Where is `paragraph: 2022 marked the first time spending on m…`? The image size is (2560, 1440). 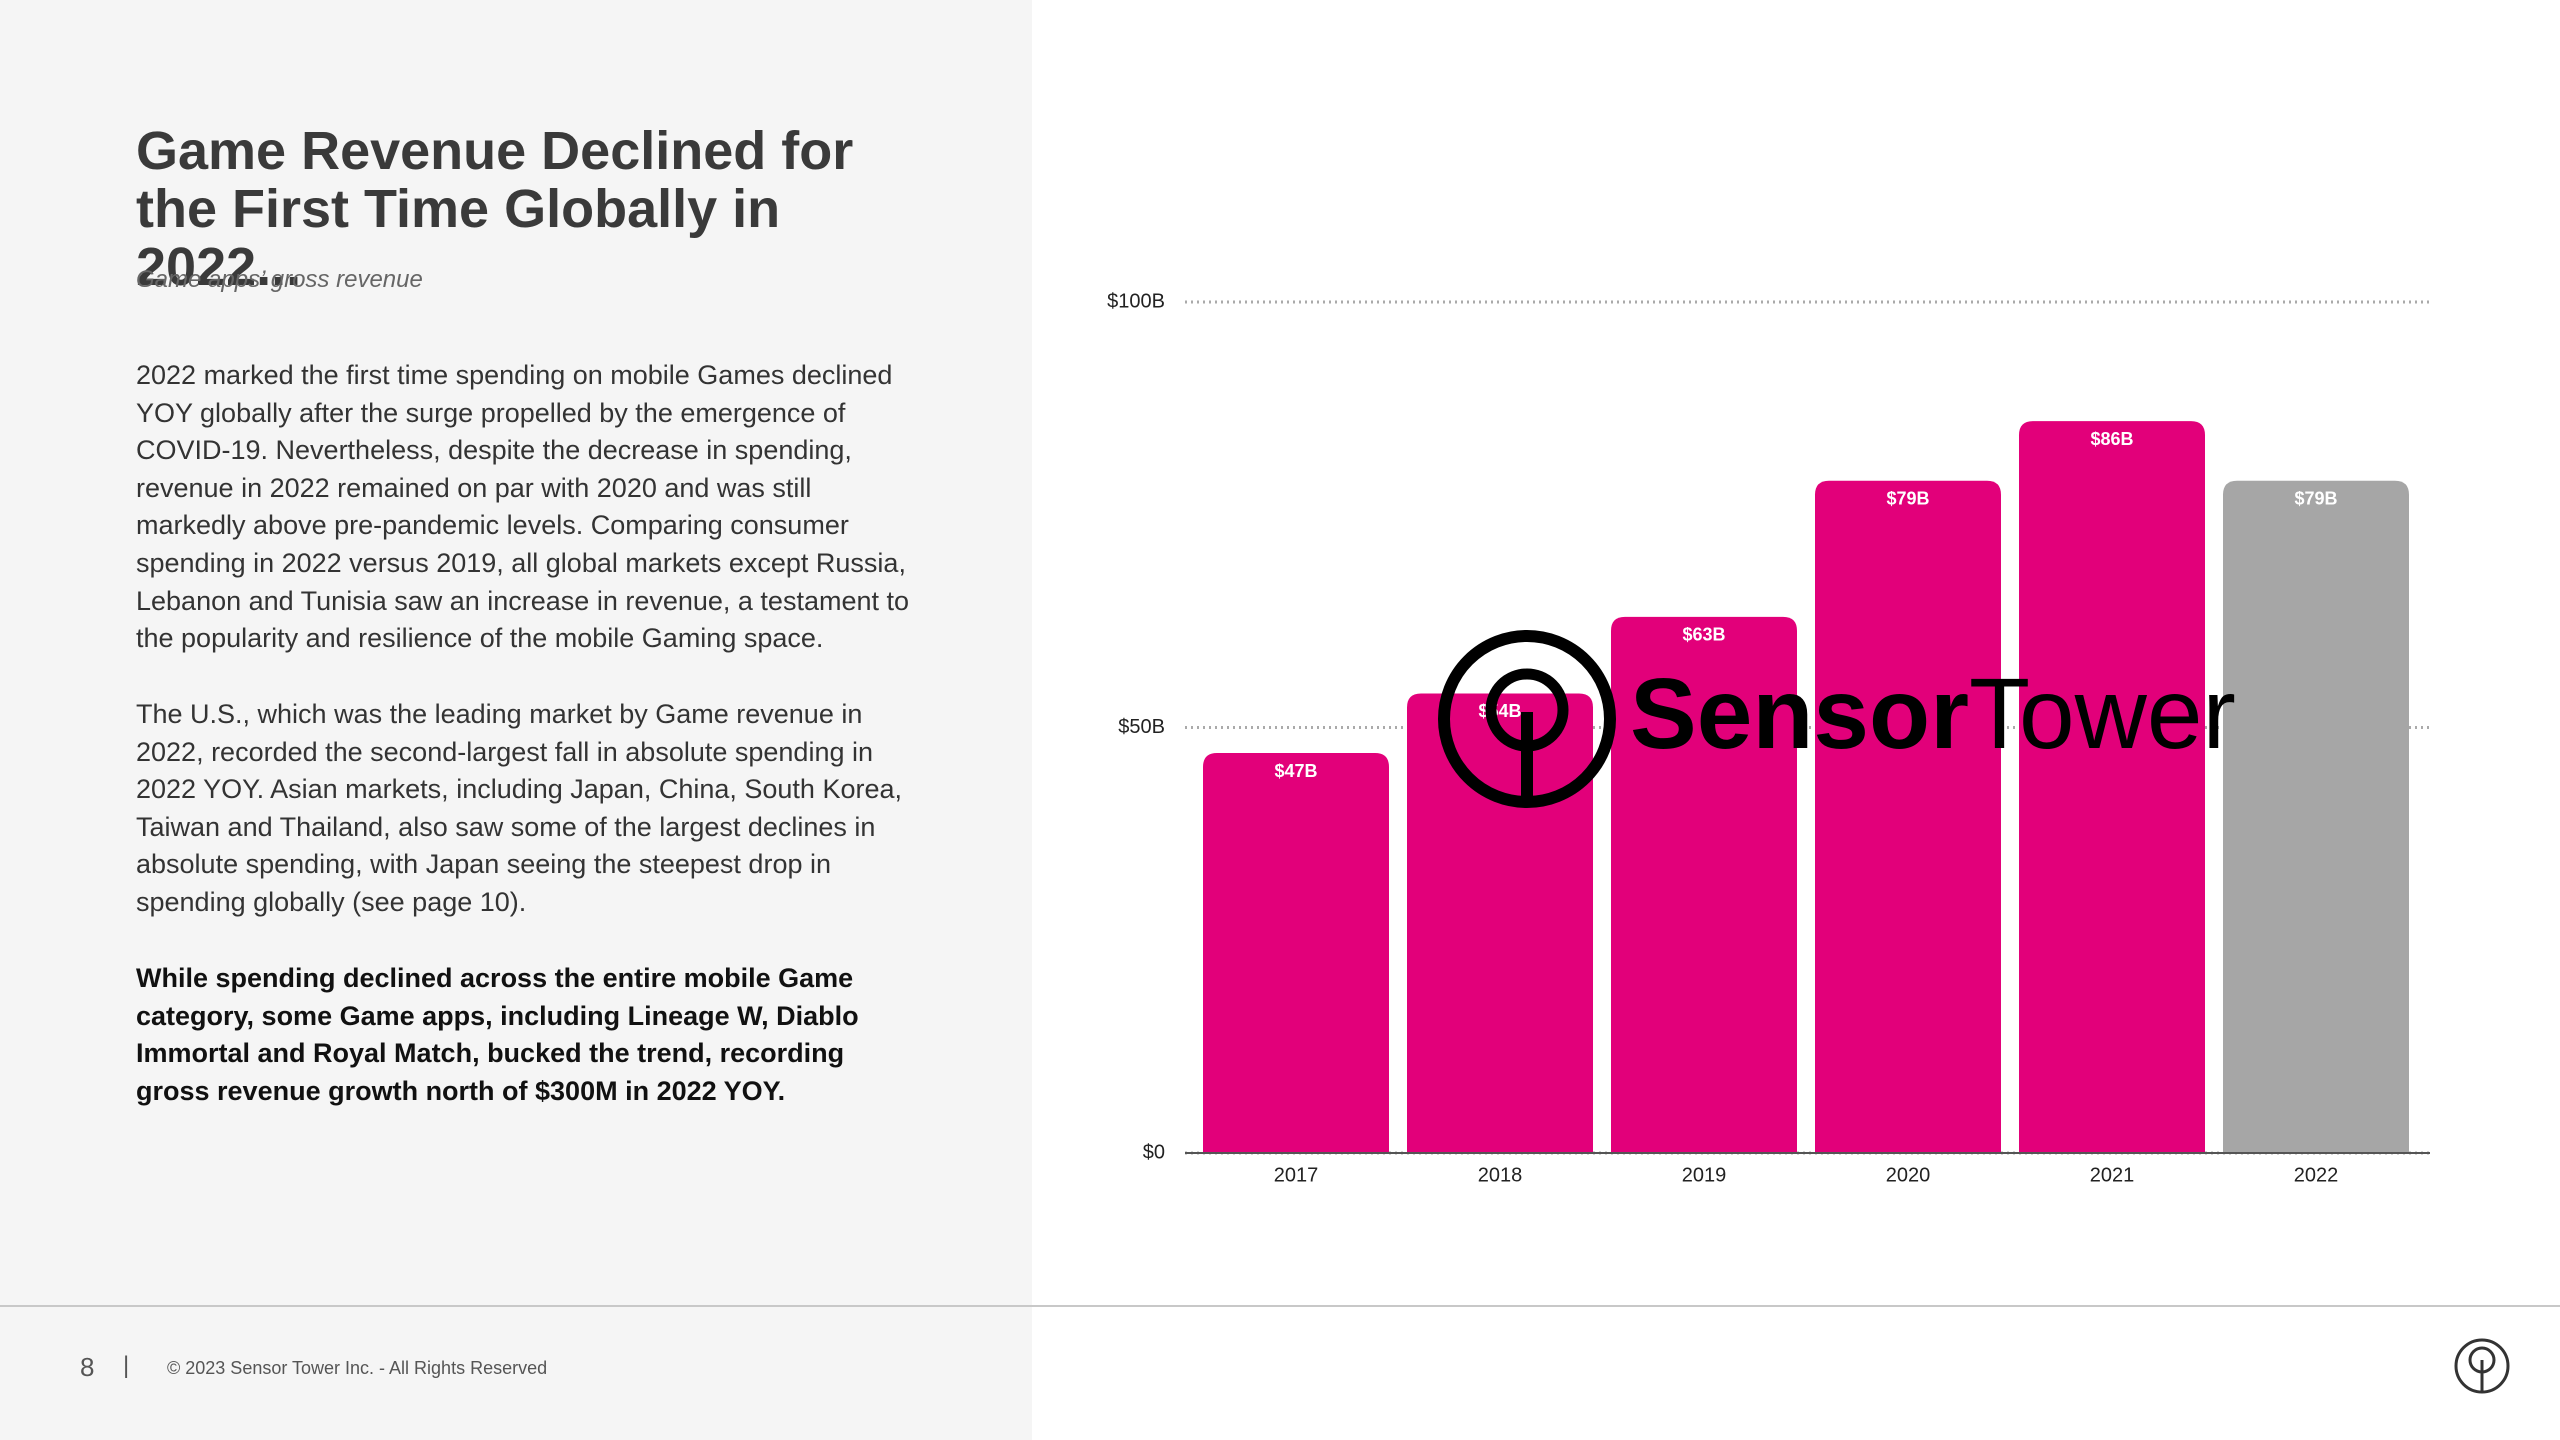
paragraph: 2022 marked the first time spending on m… is located at coordinates (523, 507).